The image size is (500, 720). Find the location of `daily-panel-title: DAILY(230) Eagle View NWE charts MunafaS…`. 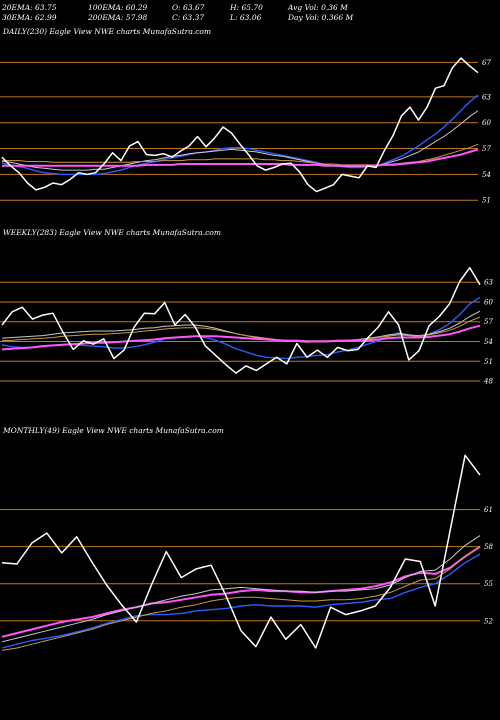

daily-panel-title: DAILY(230) Eagle View NWE charts MunafaS… is located at coordinates (107, 31).